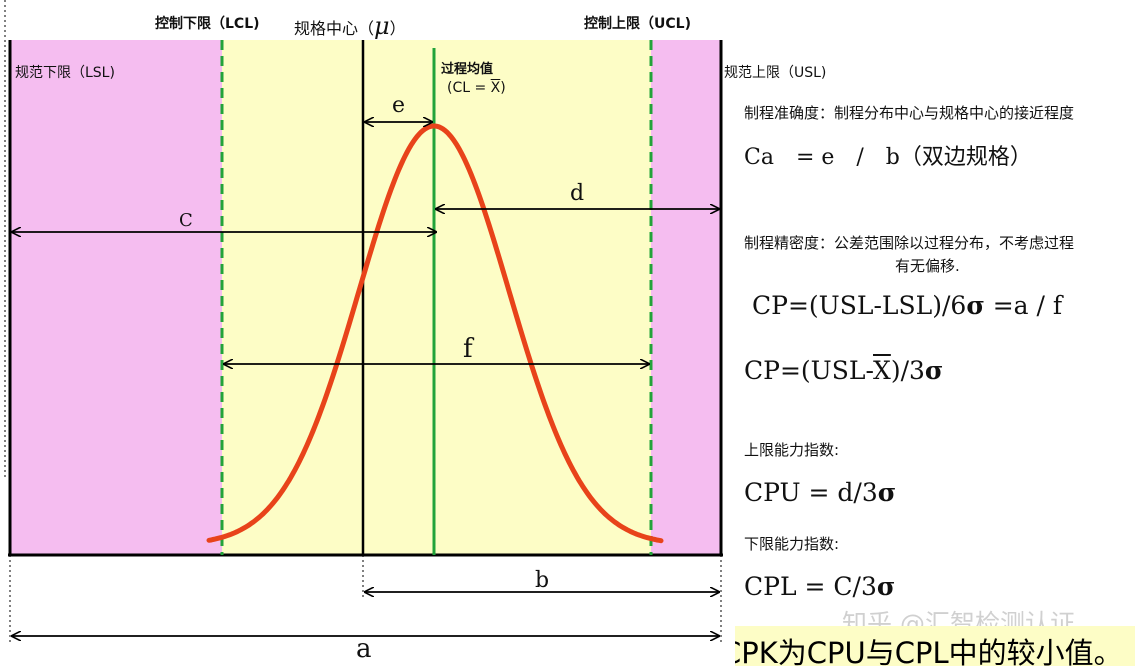  I want to click on cpl-formula-prefix: CPL = C/3, so click(810, 586).